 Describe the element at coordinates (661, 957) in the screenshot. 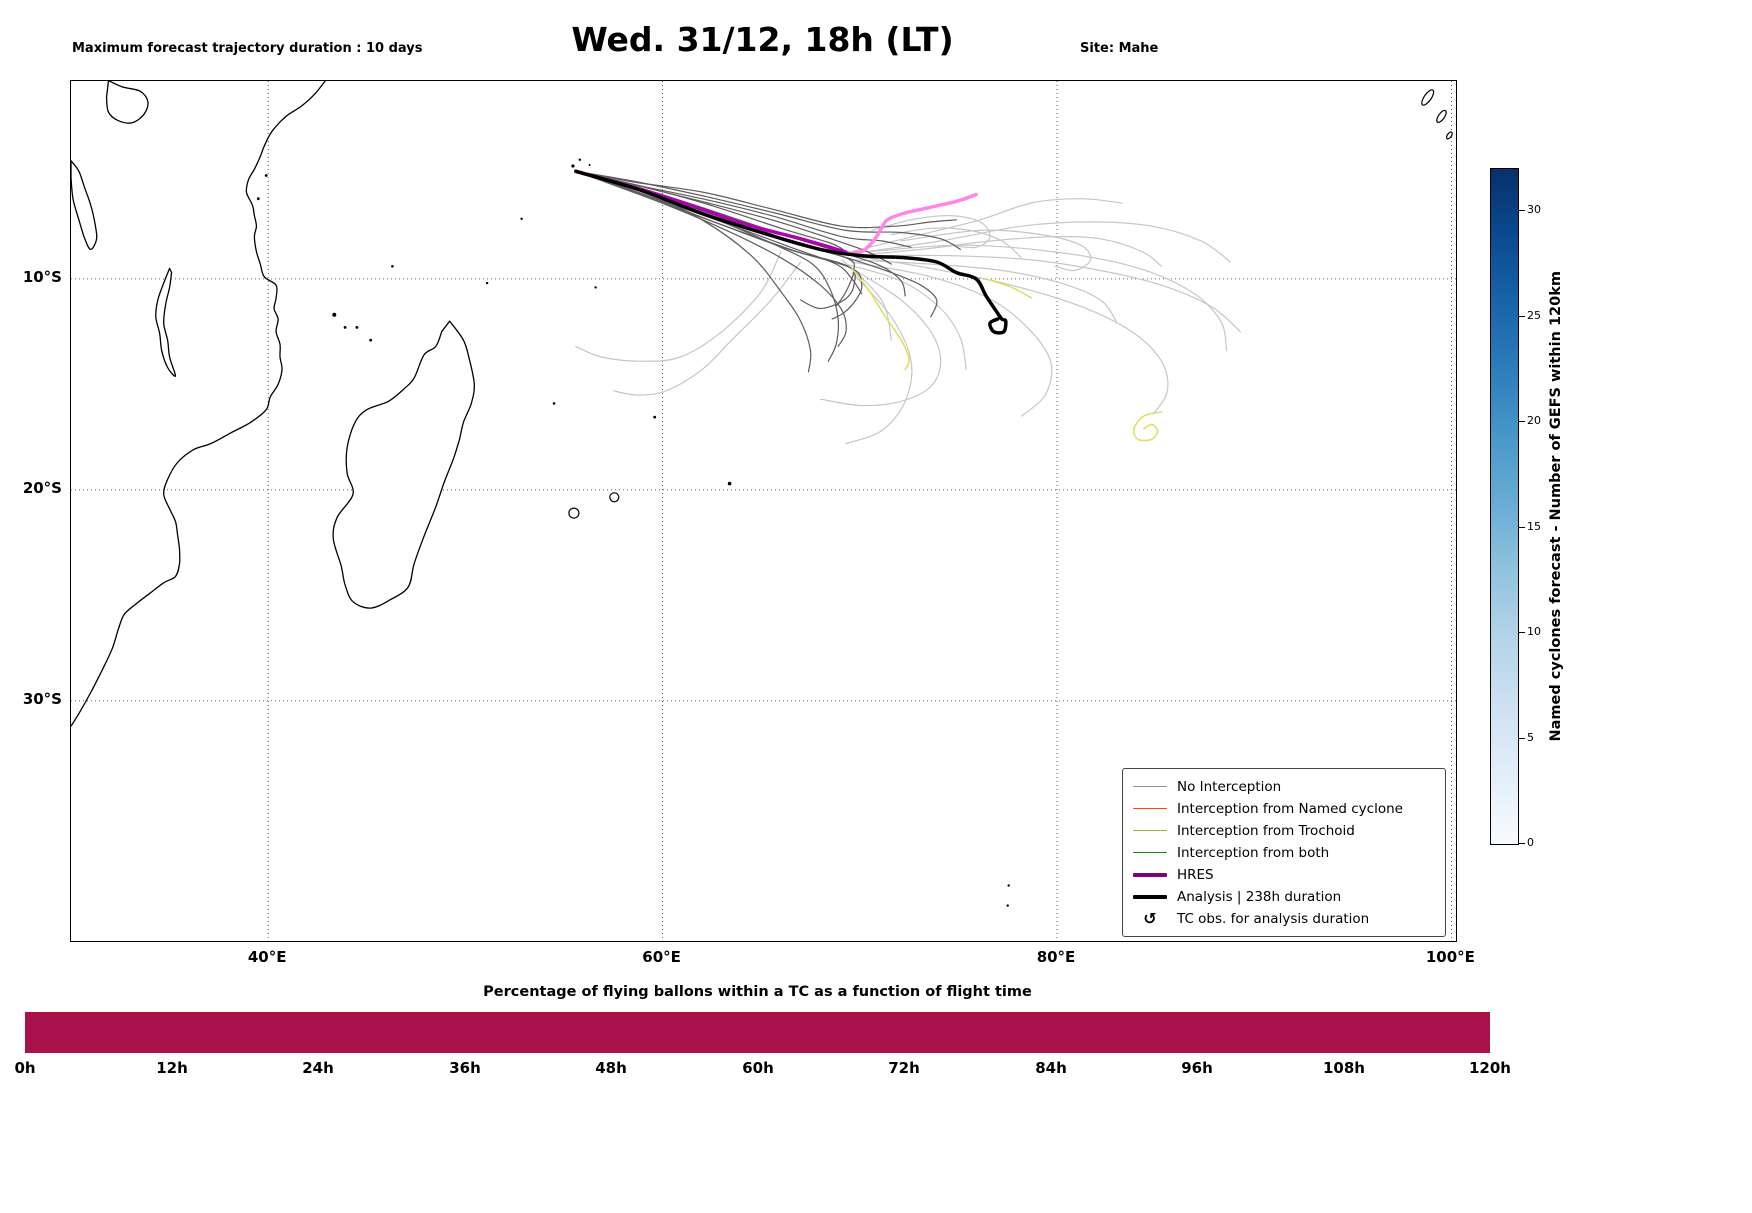

I see `lon-tick-label: 60°E` at that location.